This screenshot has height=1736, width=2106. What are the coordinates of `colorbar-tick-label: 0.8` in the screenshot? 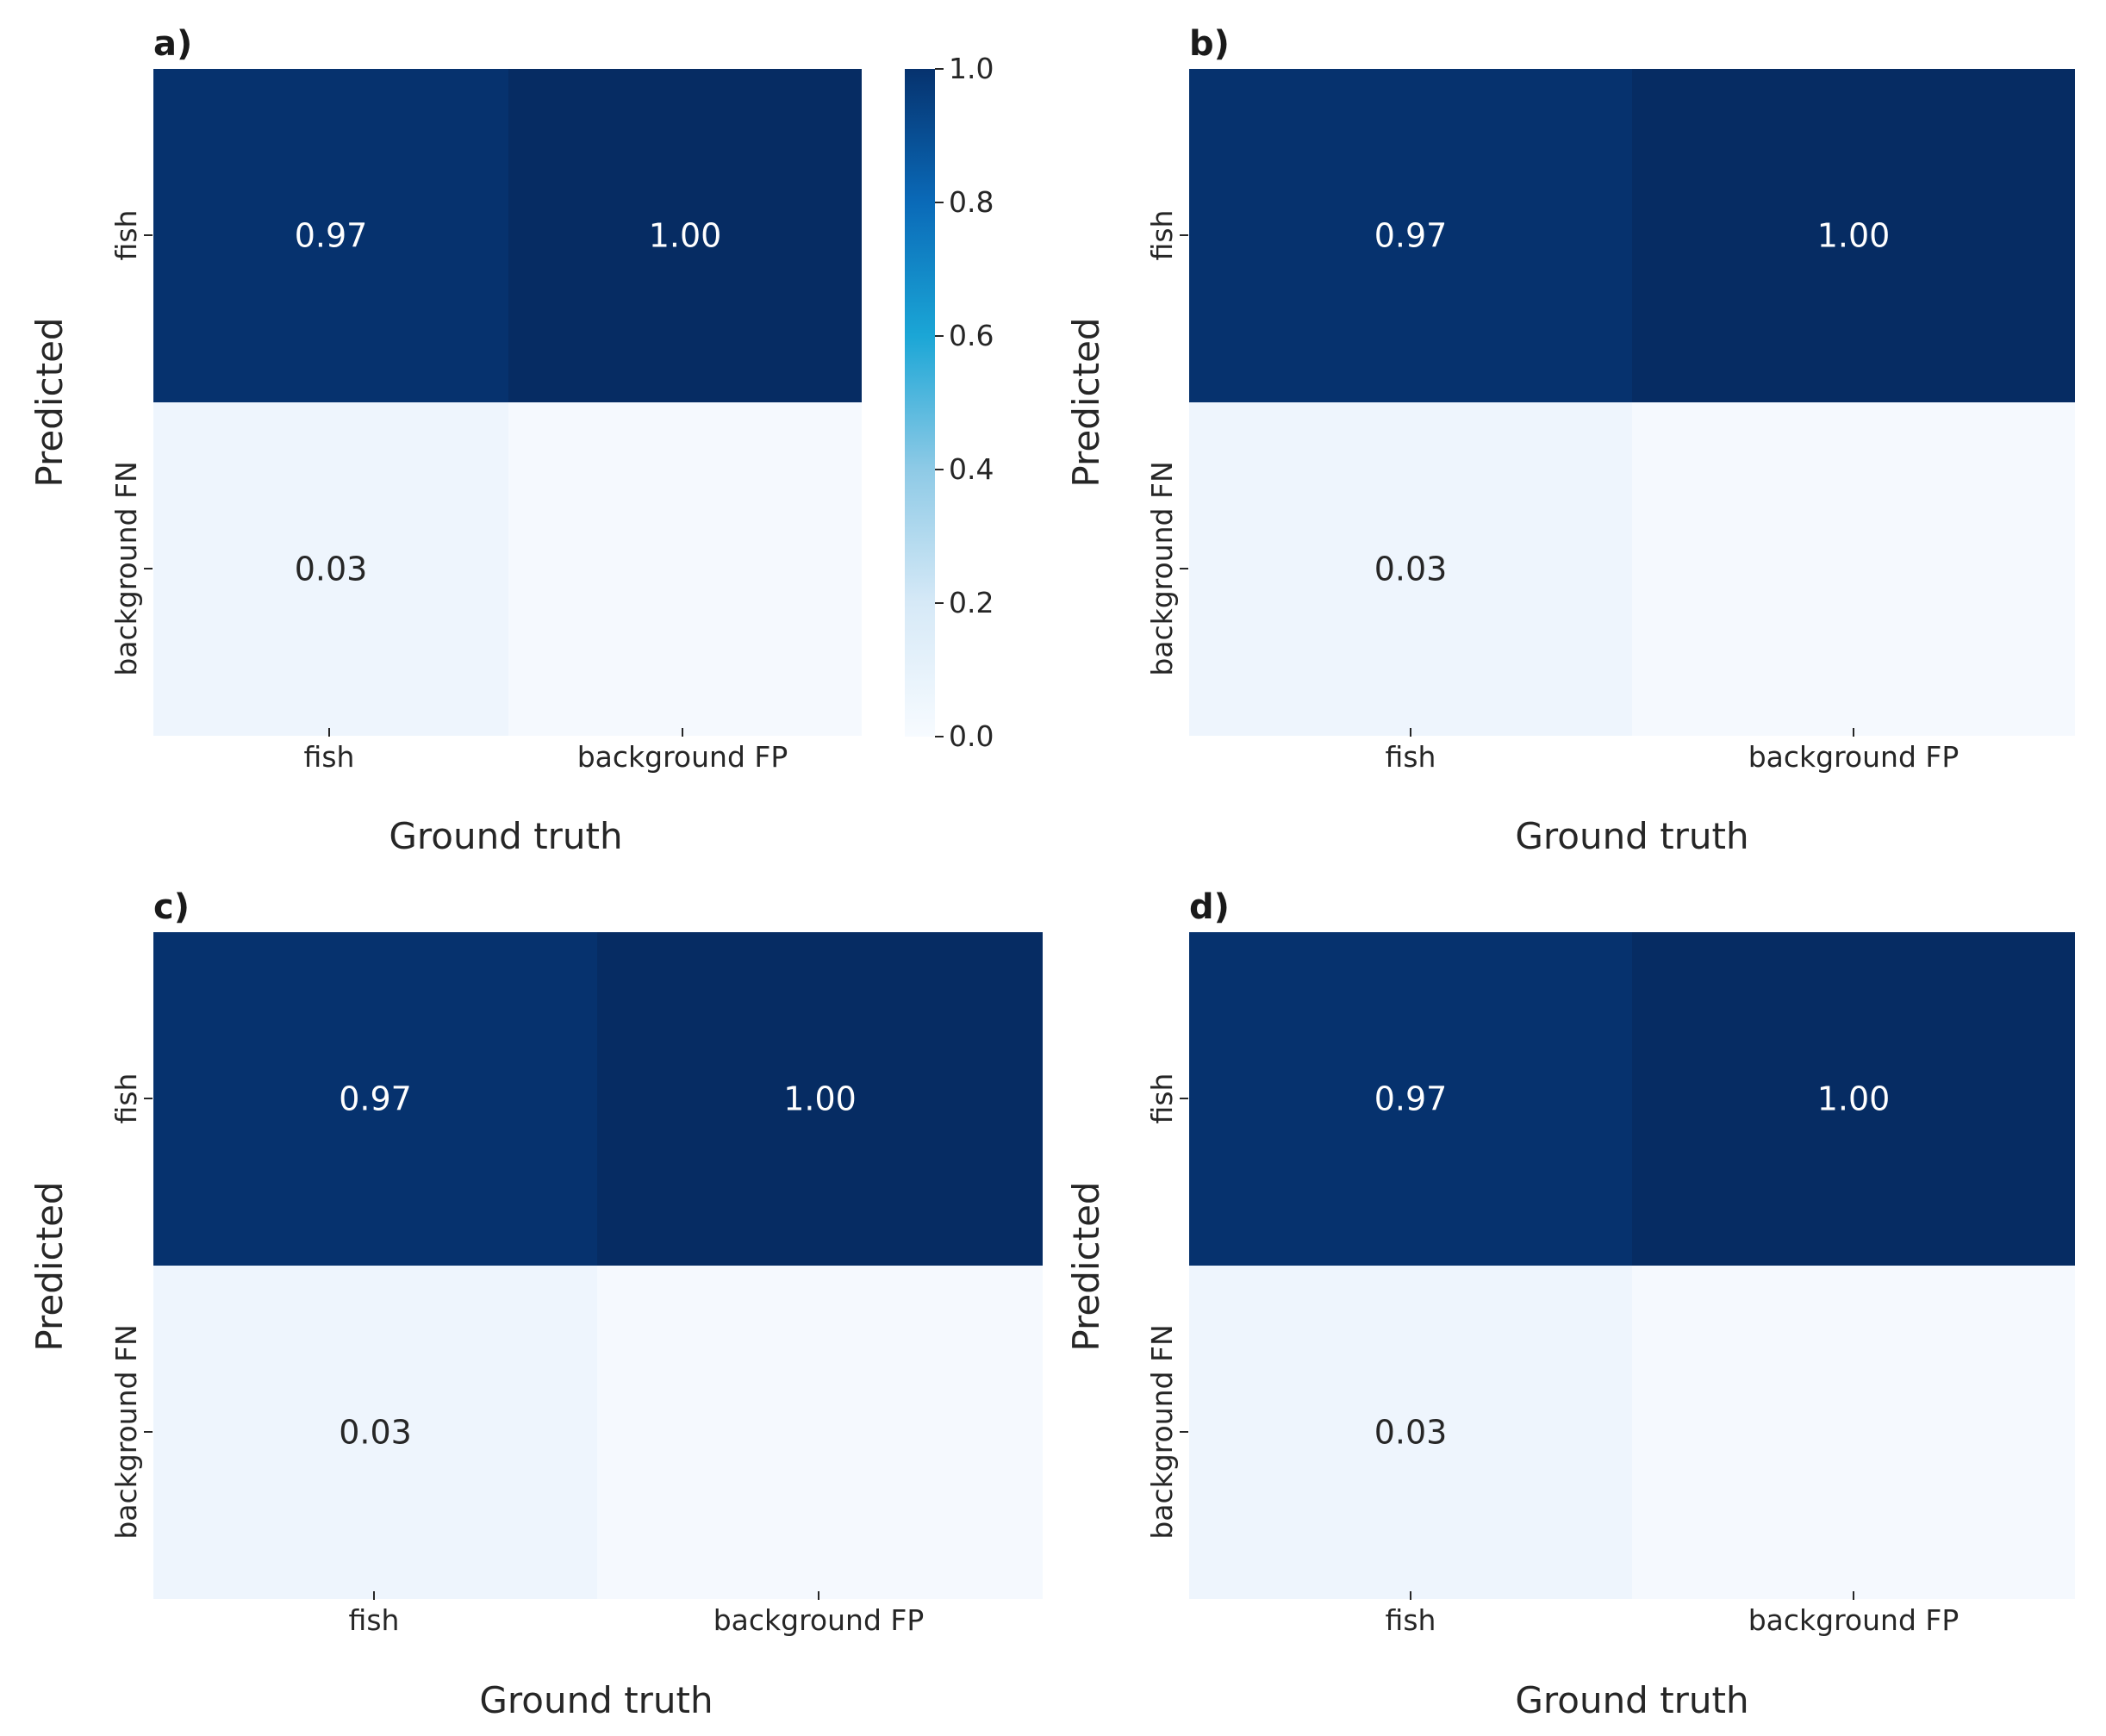 It's located at (971, 202).